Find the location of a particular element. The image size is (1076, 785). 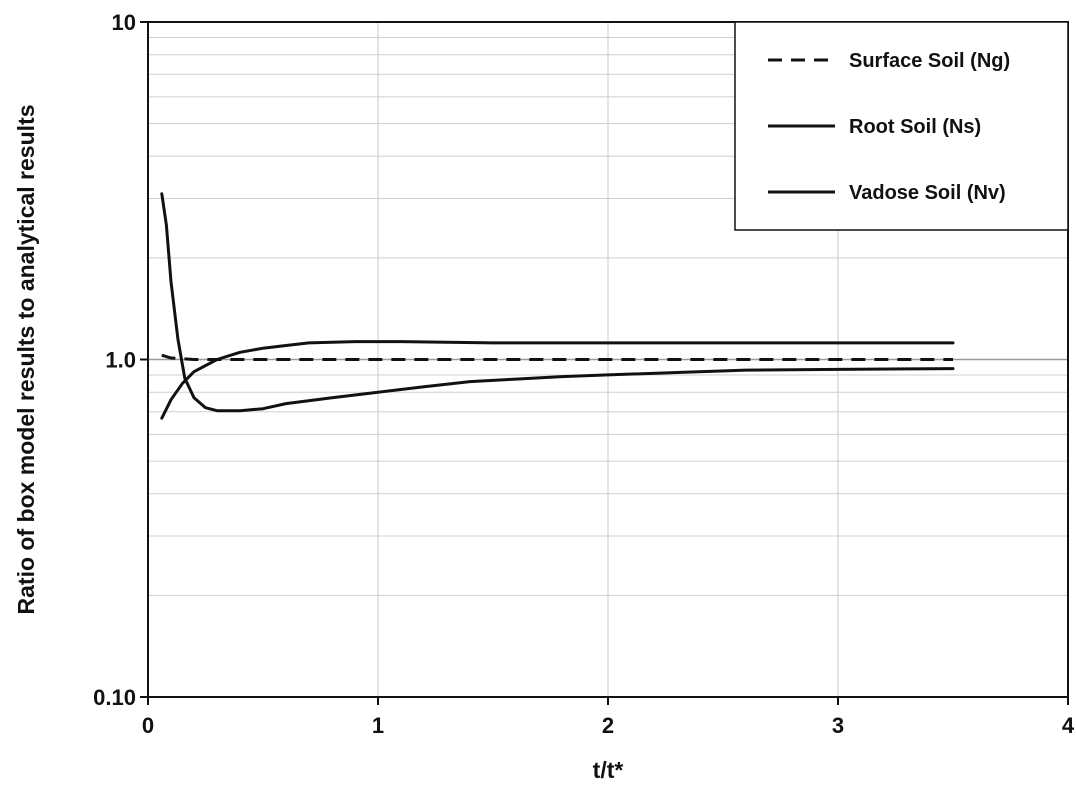

legend-label-root-soil: Root Soil (Ns) is located at coordinates (915, 127).